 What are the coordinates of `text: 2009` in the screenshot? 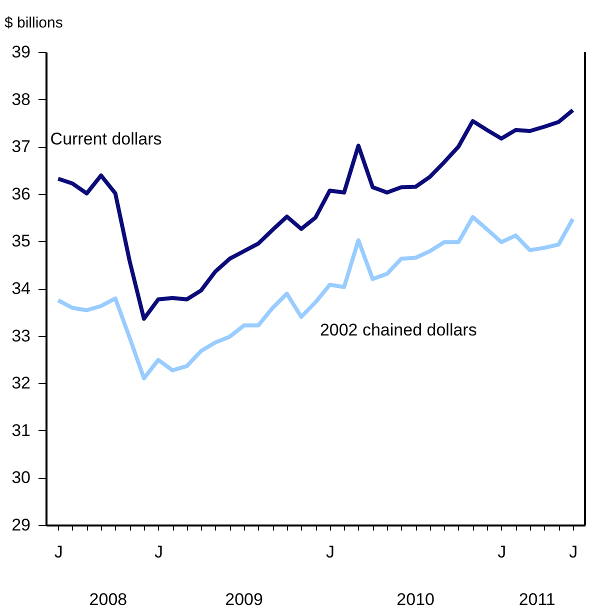 It's located at (244, 599).